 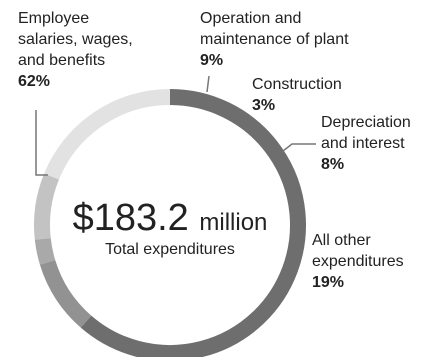 I want to click on slice-name: Construction, so click(x=297, y=84).